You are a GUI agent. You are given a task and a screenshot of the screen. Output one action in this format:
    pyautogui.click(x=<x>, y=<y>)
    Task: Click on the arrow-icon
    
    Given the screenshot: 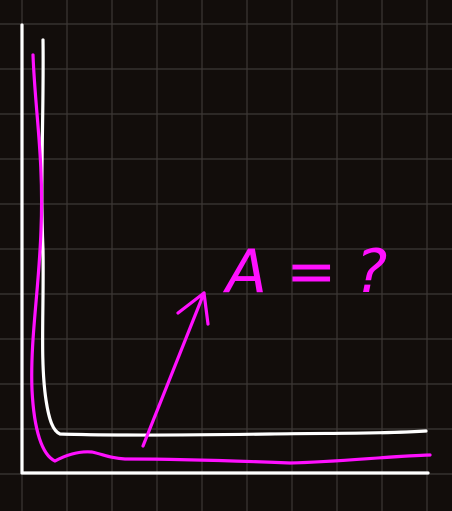 What is the action you would take?
    pyautogui.click(x=175, y=369)
    